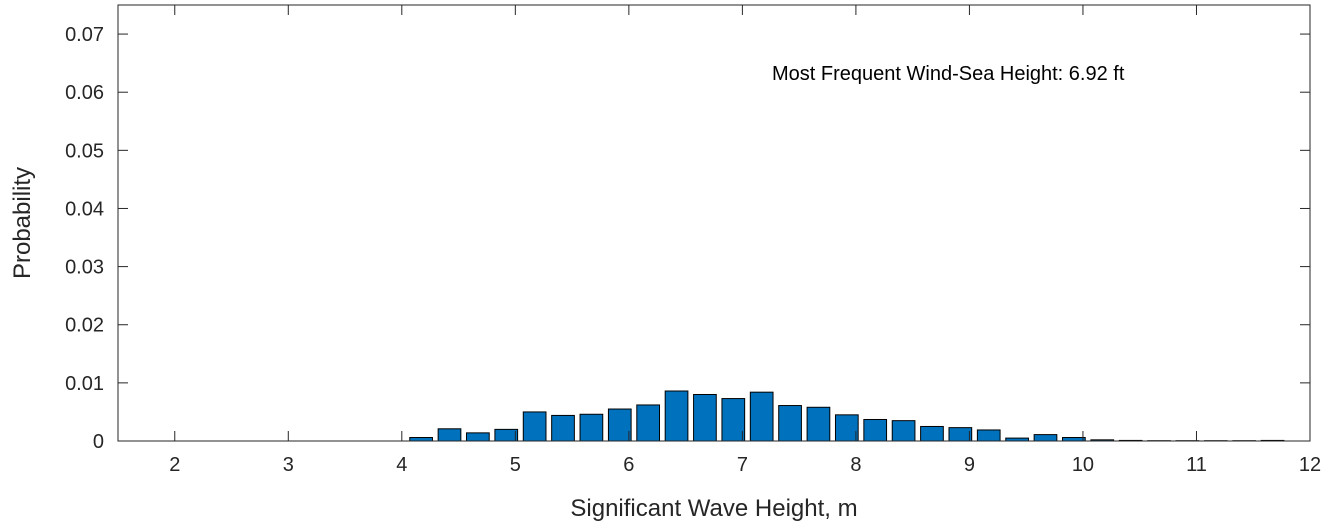 The image size is (1335, 525). Describe the element at coordinates (742, 465) in the screenshot. I see `x-tick-label: 7` at that location.